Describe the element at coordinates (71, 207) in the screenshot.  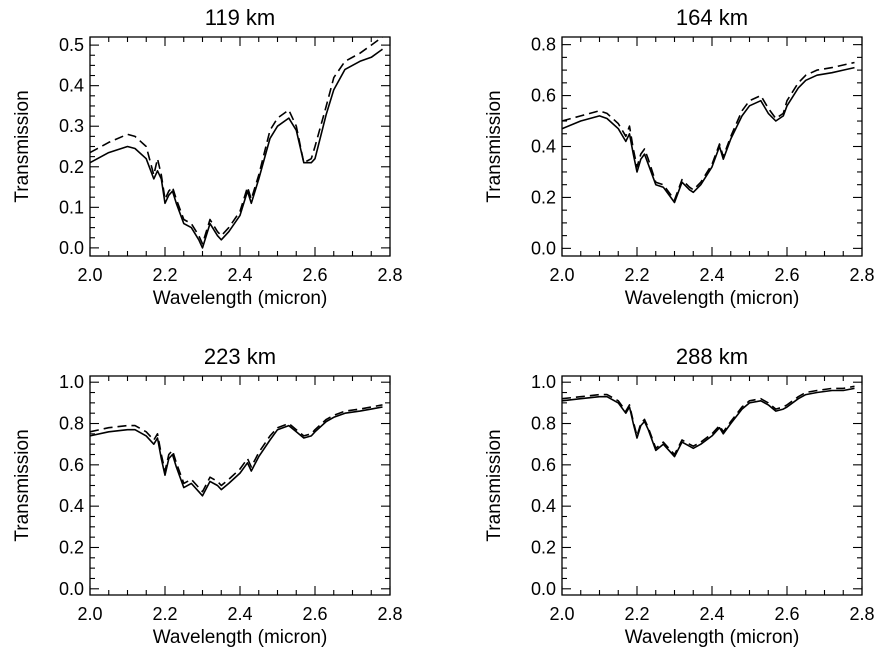
I see `y-tick-label: 0.1` at that location.